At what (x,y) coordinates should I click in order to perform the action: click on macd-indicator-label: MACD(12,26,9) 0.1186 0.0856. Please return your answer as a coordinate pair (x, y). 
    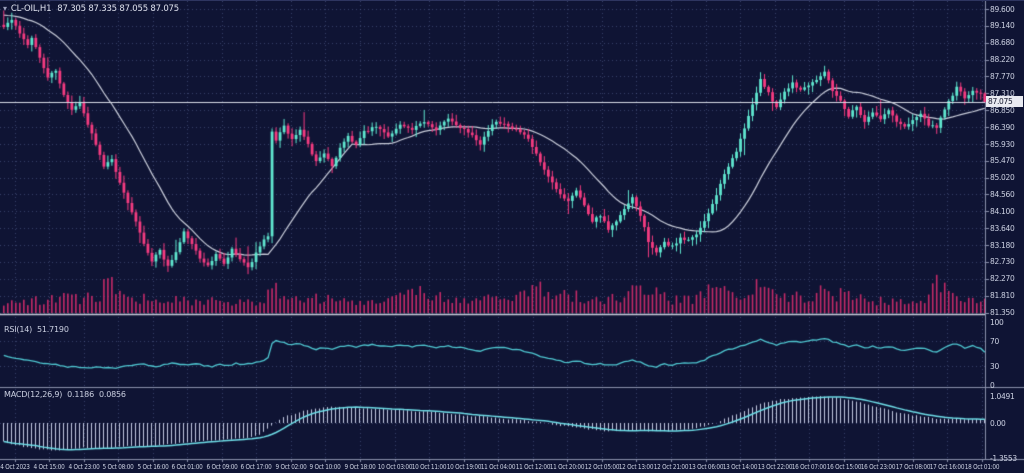
    Looking at the image, I should click on (67, 394).